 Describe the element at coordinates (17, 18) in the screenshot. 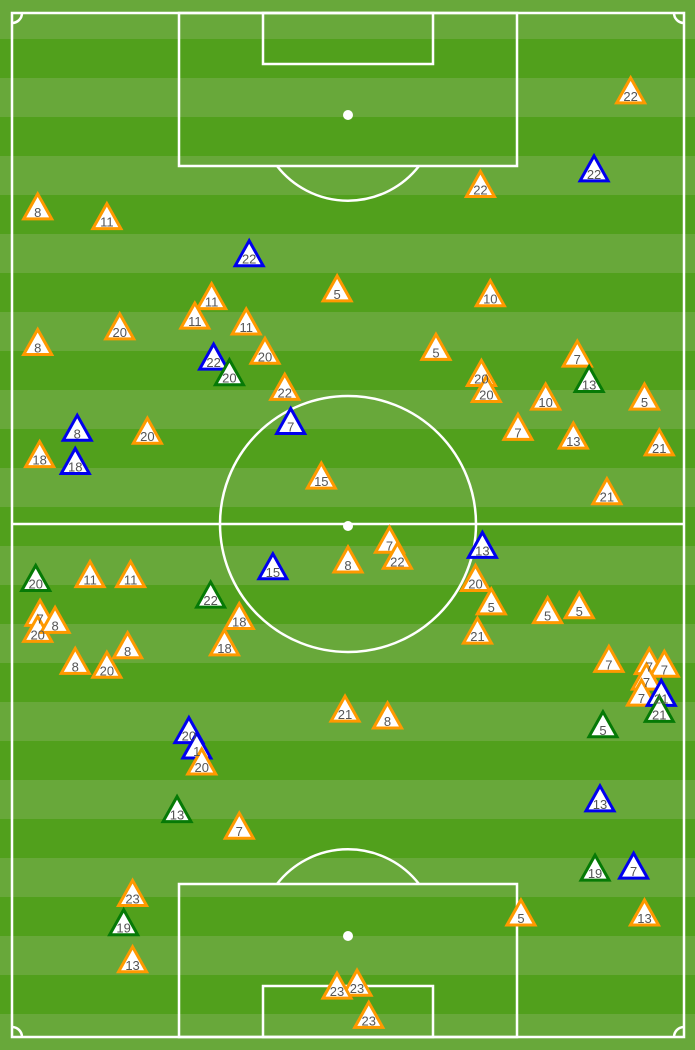

I see `corner-arc-top-left` at that location.